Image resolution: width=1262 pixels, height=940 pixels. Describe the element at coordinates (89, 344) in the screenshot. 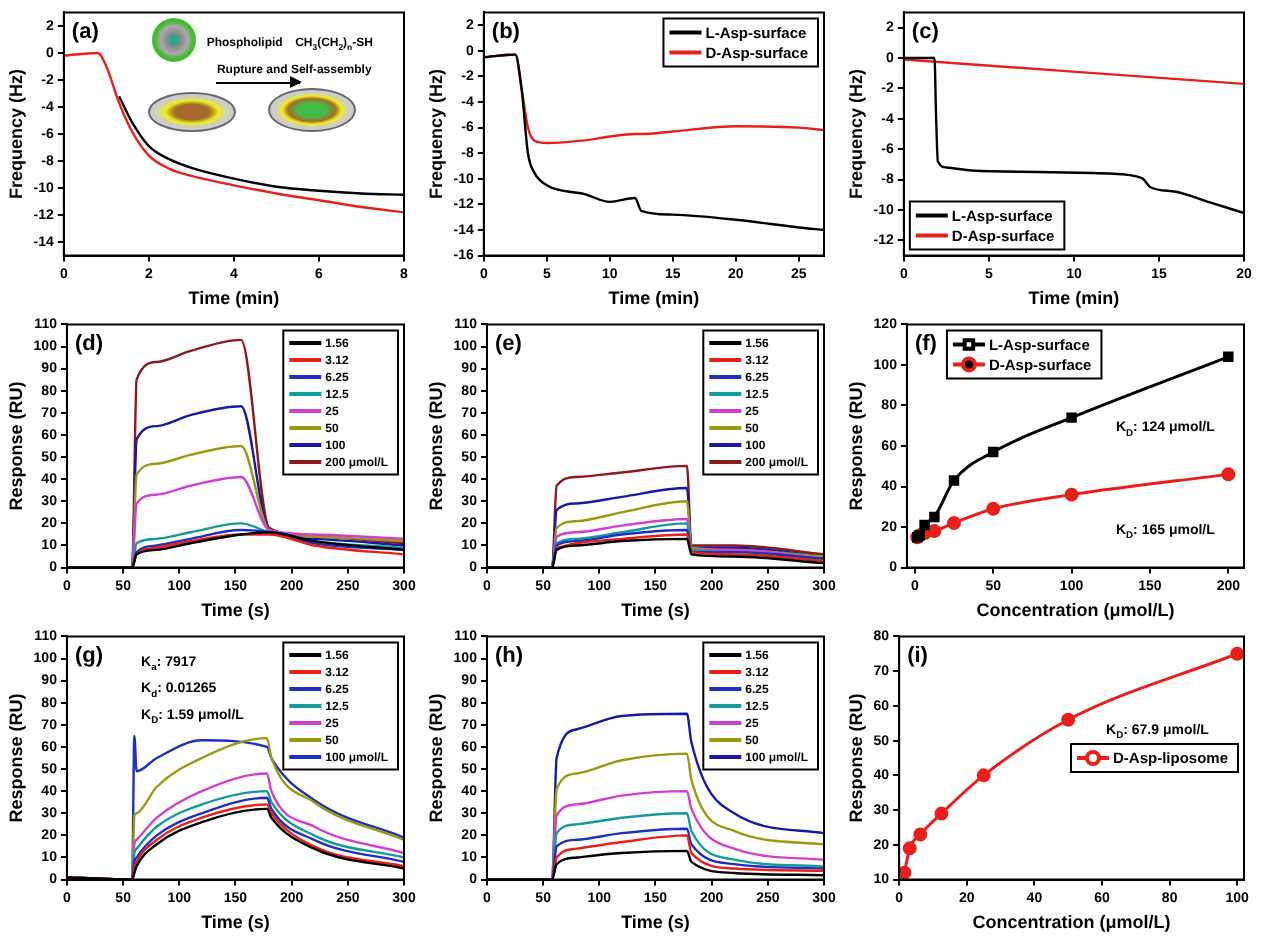

I see `chart-title: (d)` at that location.